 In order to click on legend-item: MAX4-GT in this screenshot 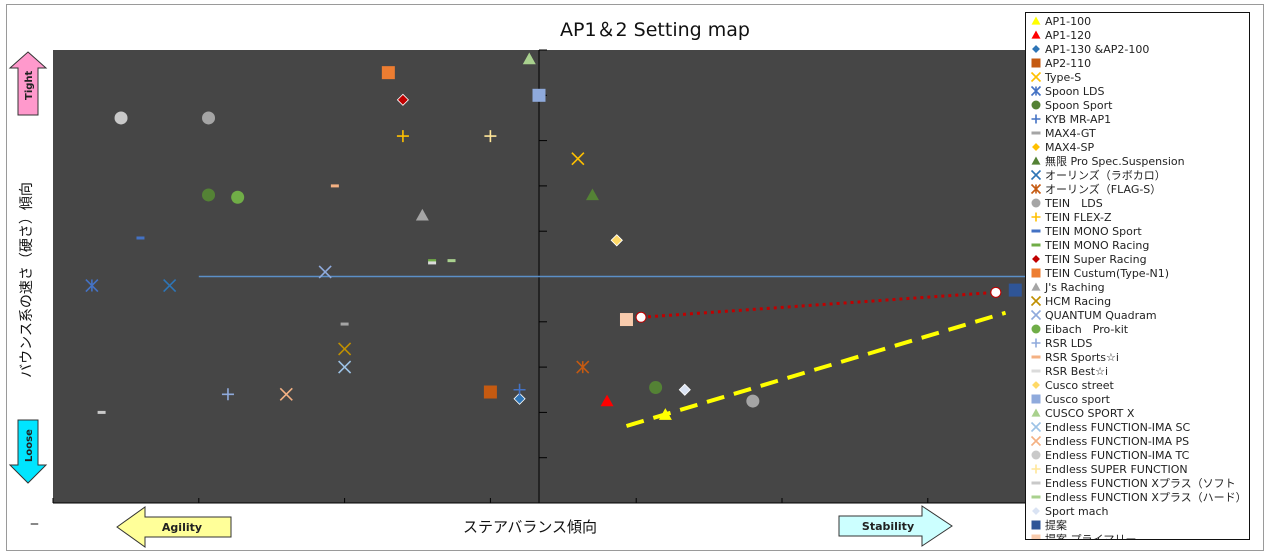, I will do `click(1139, 133)`.